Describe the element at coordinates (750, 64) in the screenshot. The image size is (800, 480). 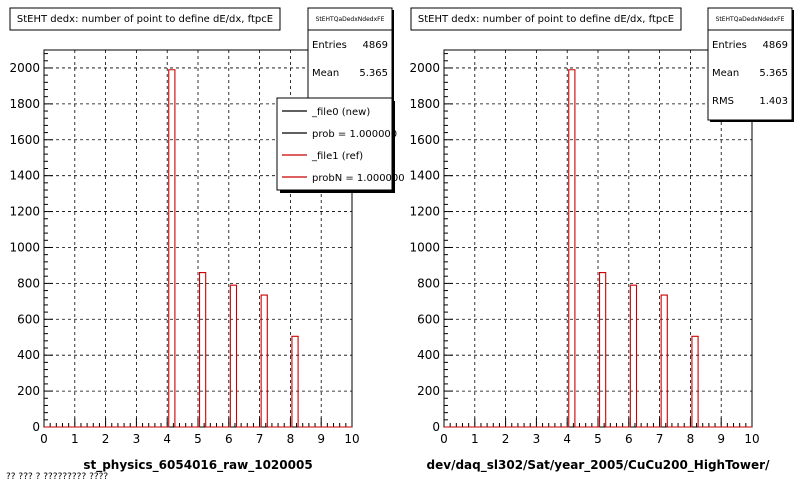
I see `stats-box` at that location.